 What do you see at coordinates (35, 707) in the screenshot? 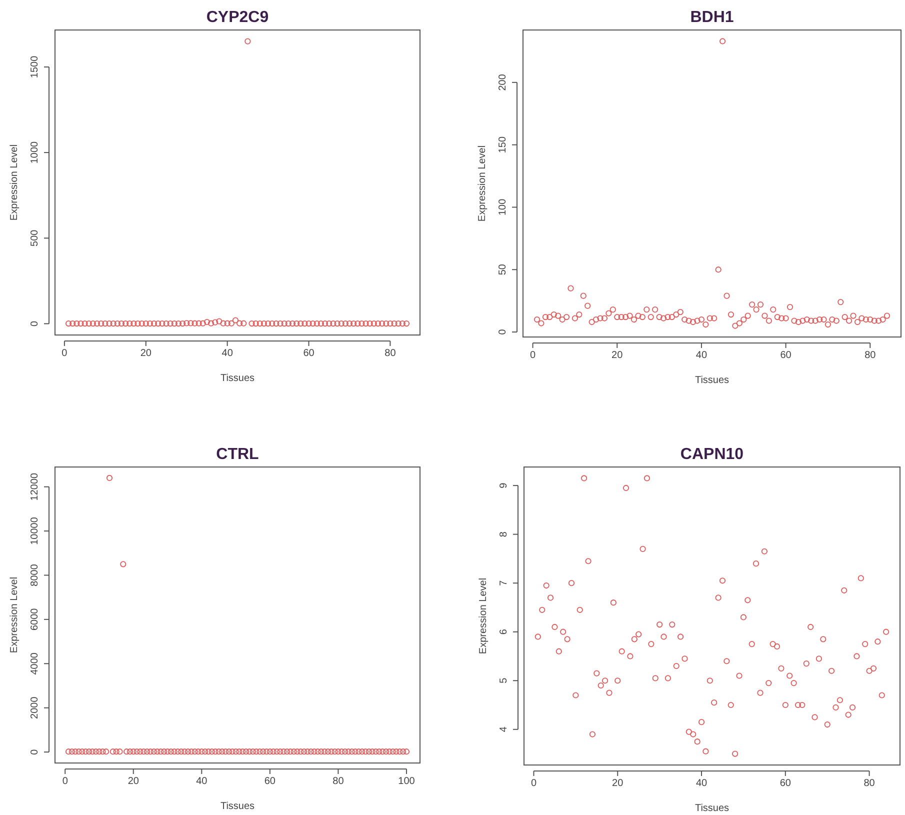
I see `y-tick-label: 2000` at bounding box center [35, 707].